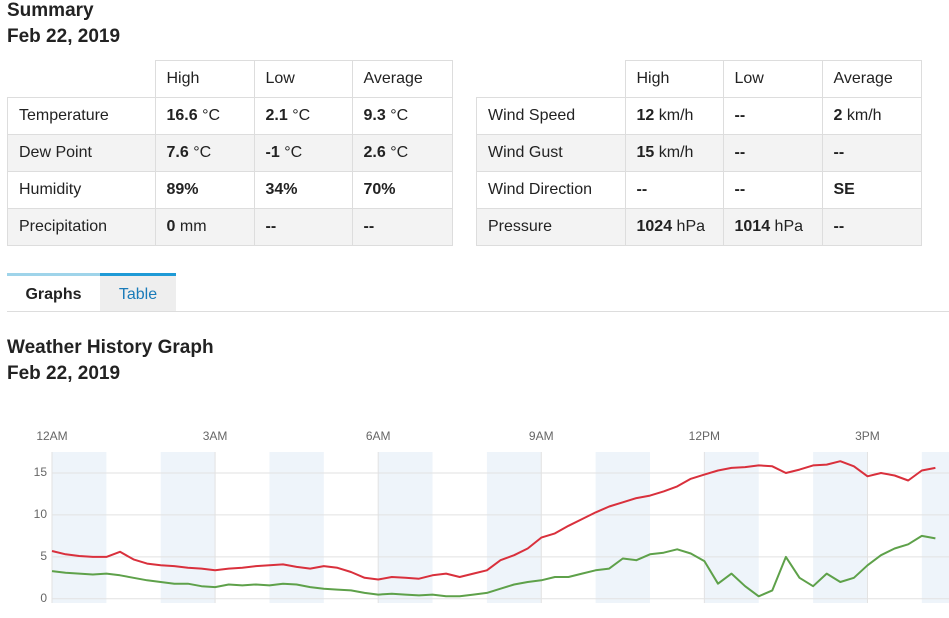  I want to click on row: Dew Point 7.6 °C -1 °C 2.6 °C, so click(230, 153).